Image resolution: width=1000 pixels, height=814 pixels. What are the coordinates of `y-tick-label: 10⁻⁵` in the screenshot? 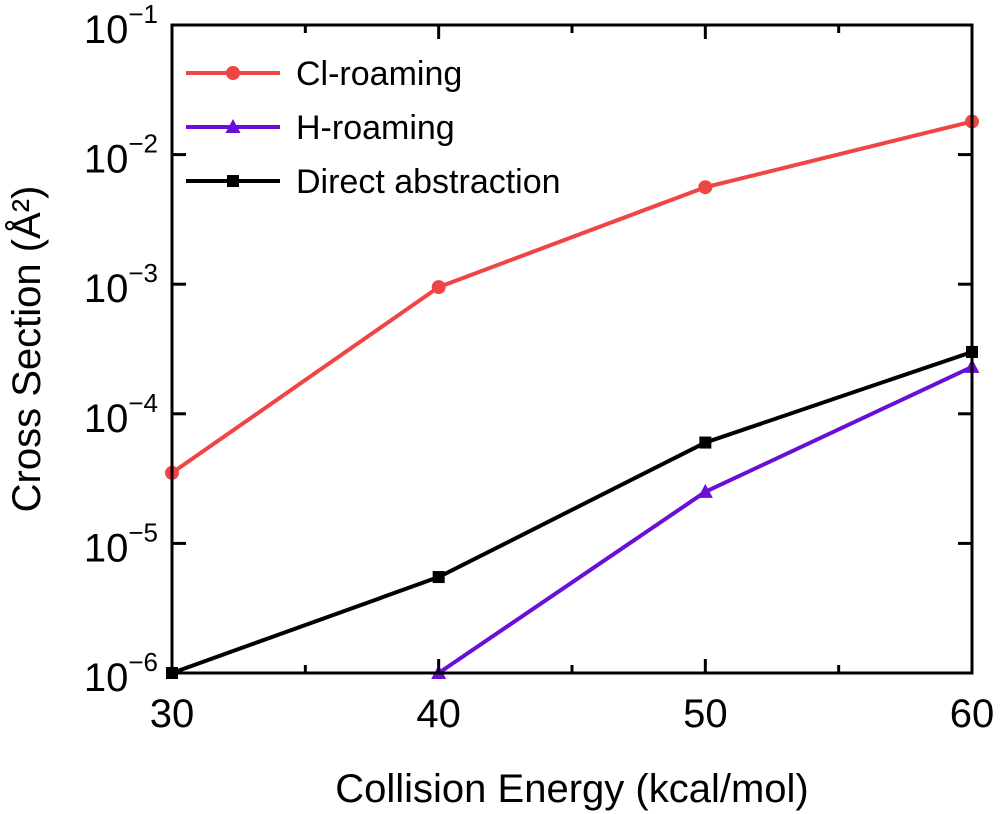 It's located at (121, 543).